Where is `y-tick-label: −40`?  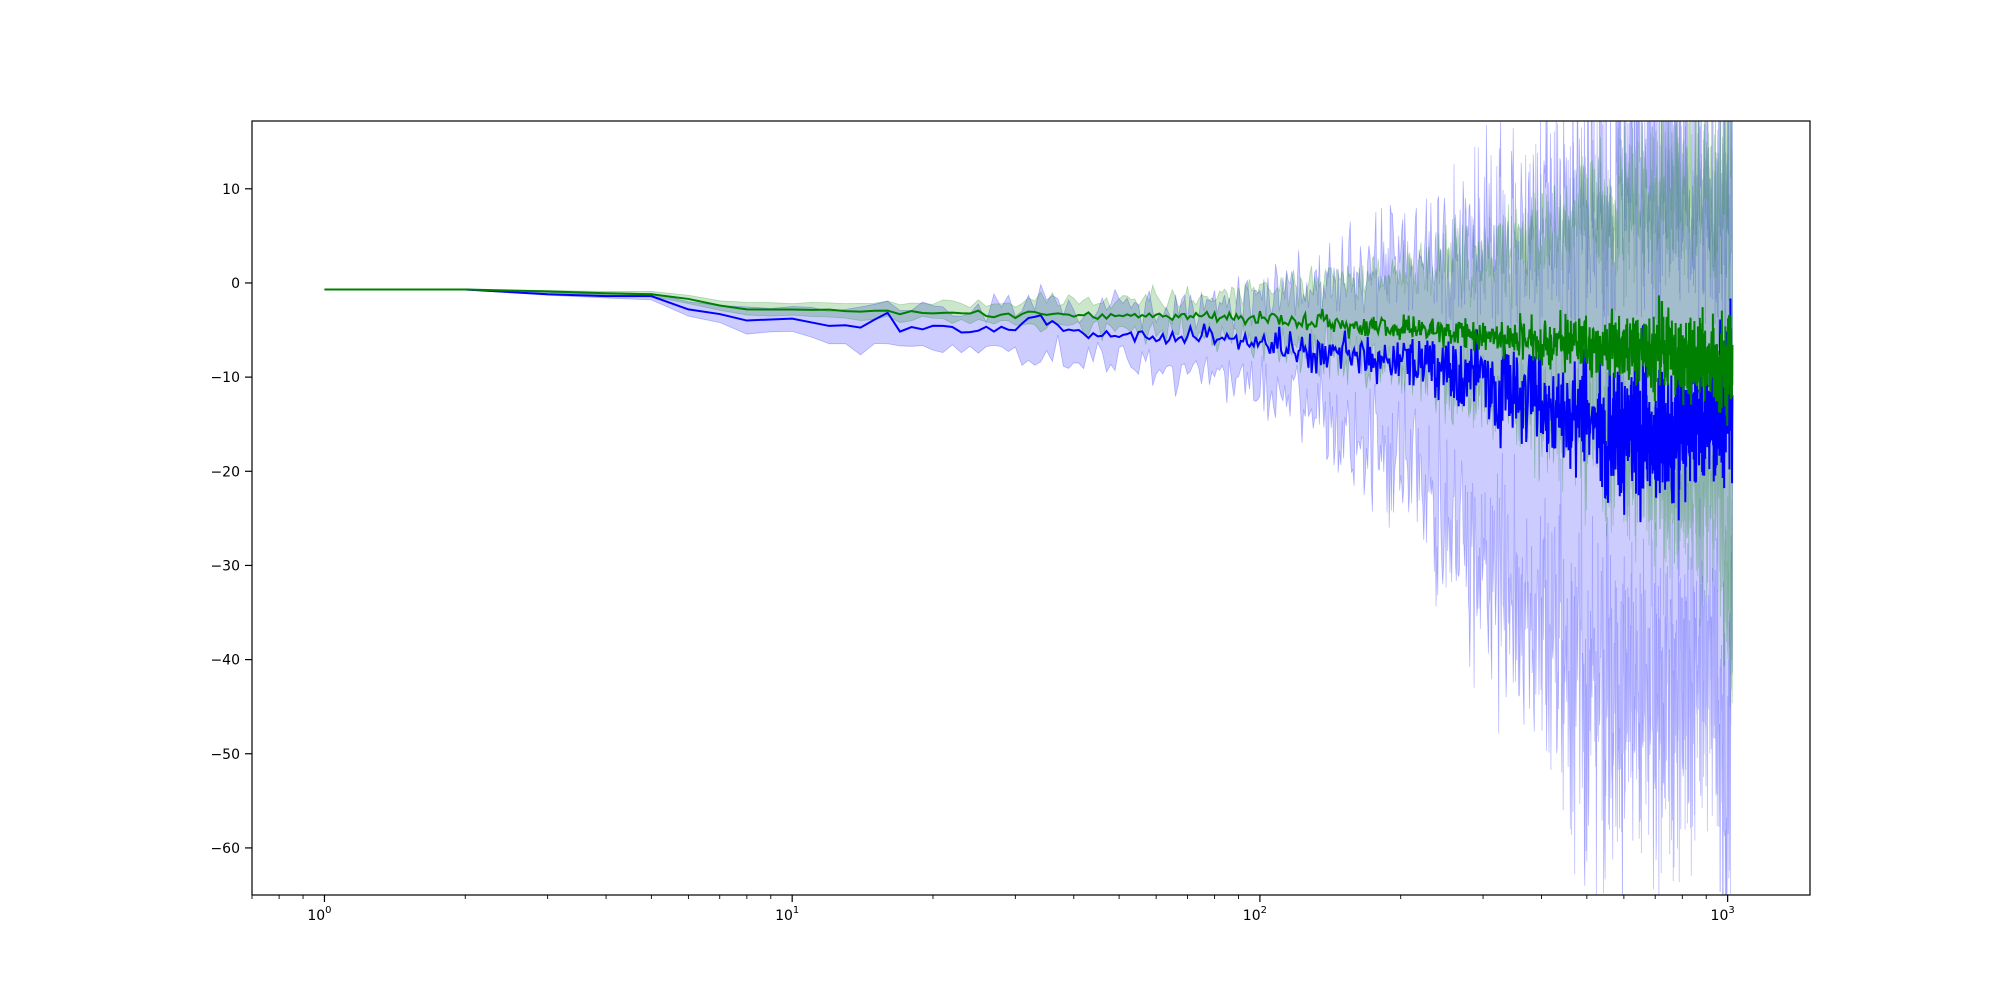
y-tick-label: −40 is located at coordinates (225, 661).